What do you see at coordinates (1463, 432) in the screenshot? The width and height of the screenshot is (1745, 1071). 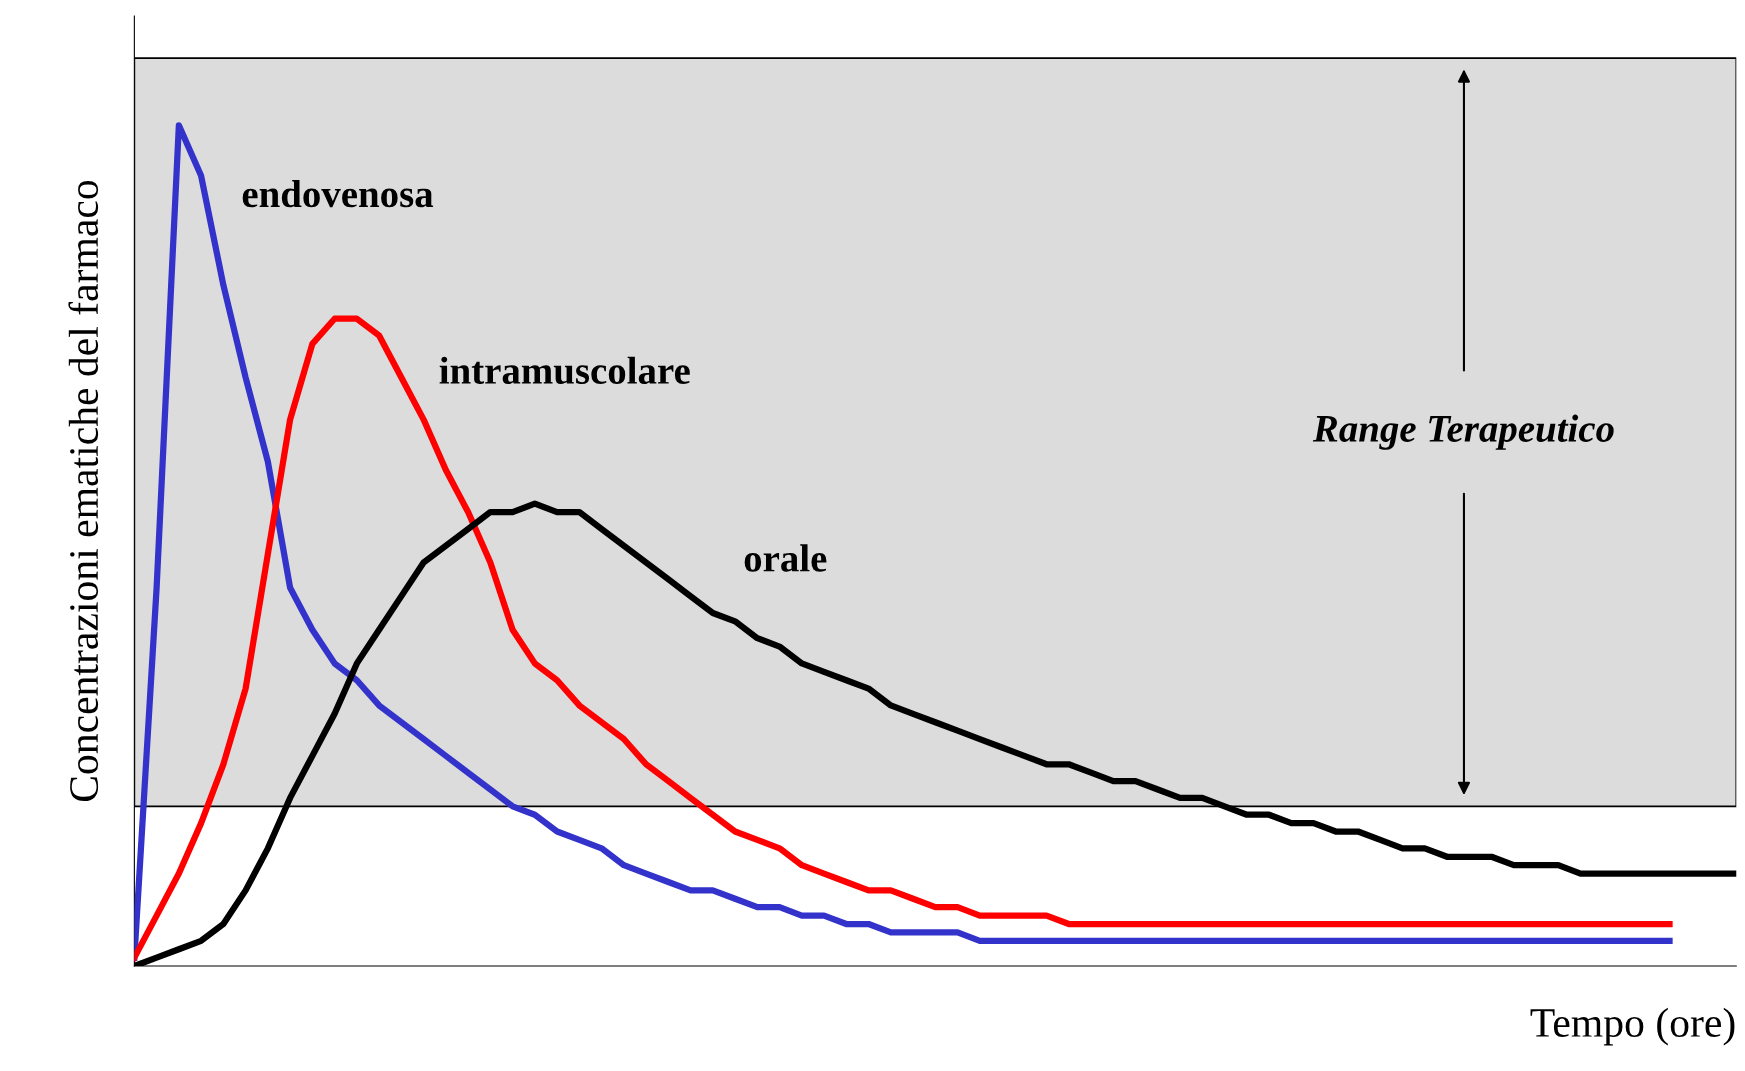 I see `band-label: Range Terapeutico` at bounding box center [1463, 432].